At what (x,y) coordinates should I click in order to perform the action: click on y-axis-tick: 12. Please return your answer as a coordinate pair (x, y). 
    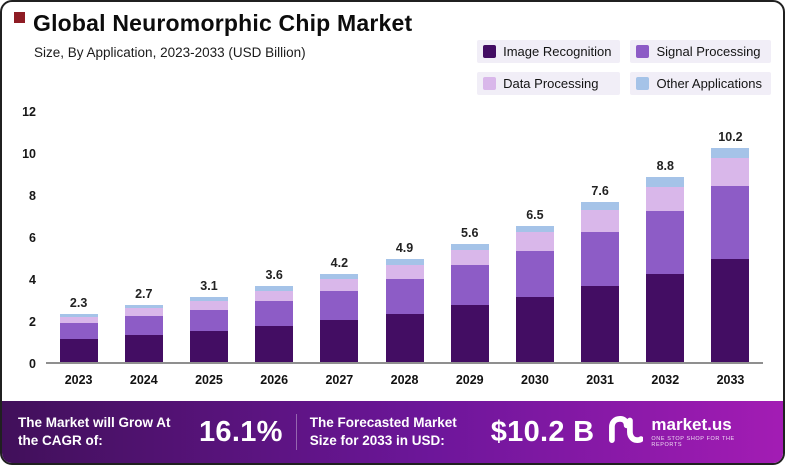
    Looking at the image, I should click on (29, 112).